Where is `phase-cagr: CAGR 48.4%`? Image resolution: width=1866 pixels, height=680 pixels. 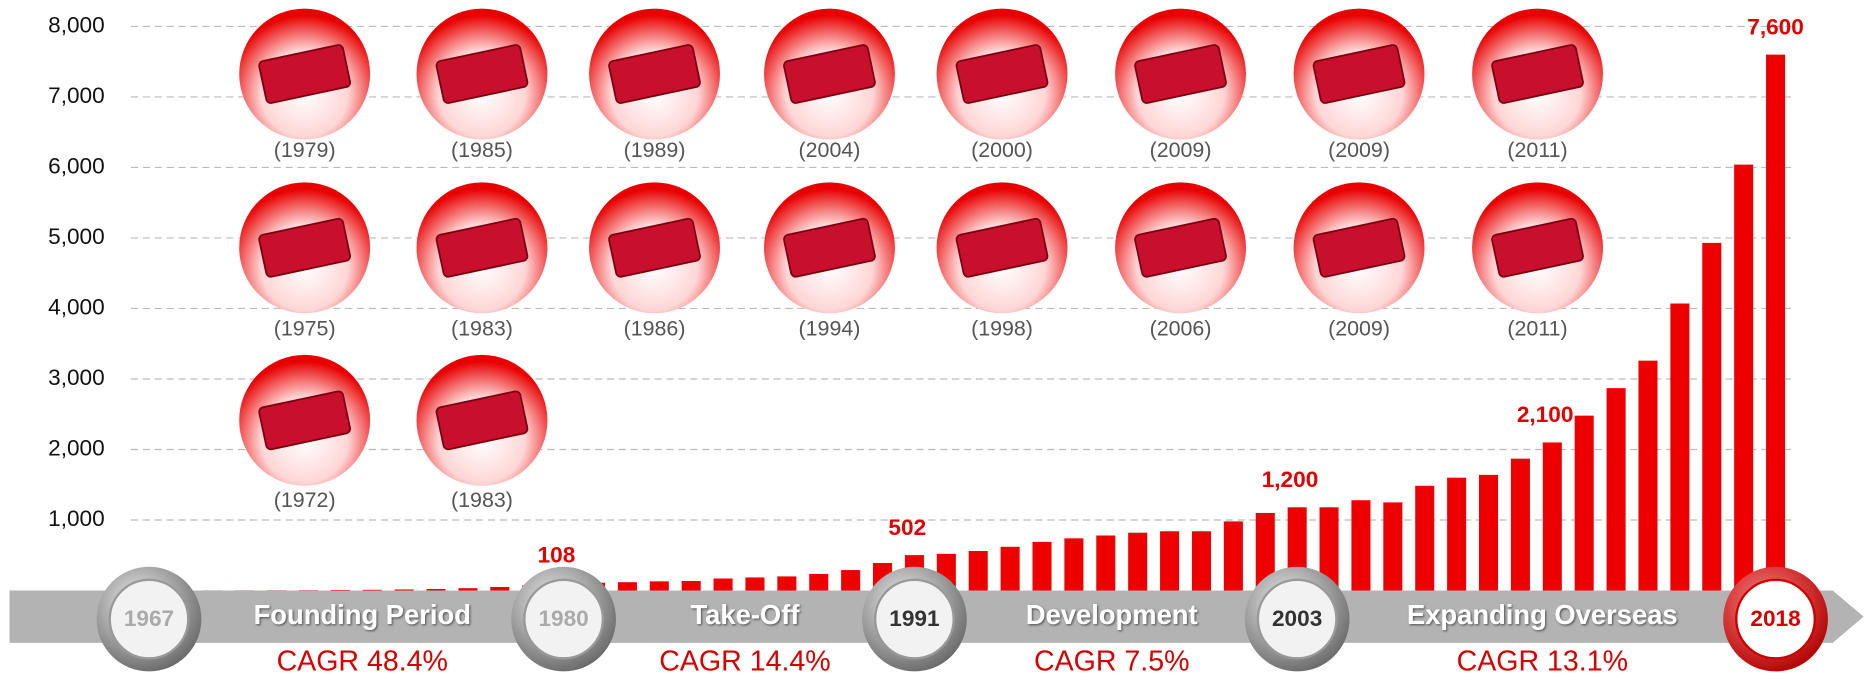 phase-cagr: CAGR 48.4% is located at coordinates (362, 662).